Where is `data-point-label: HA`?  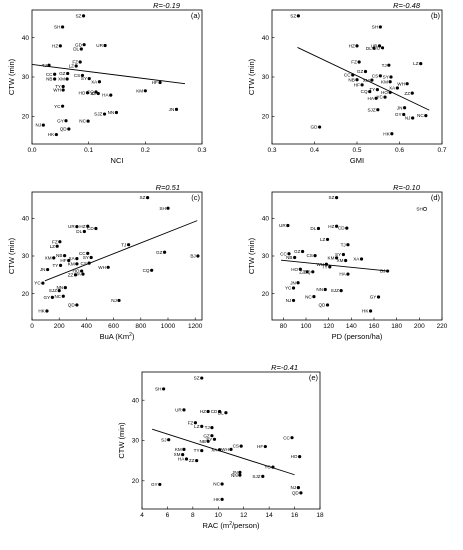
data-point-label: HA is located at coordinates (371, 98).